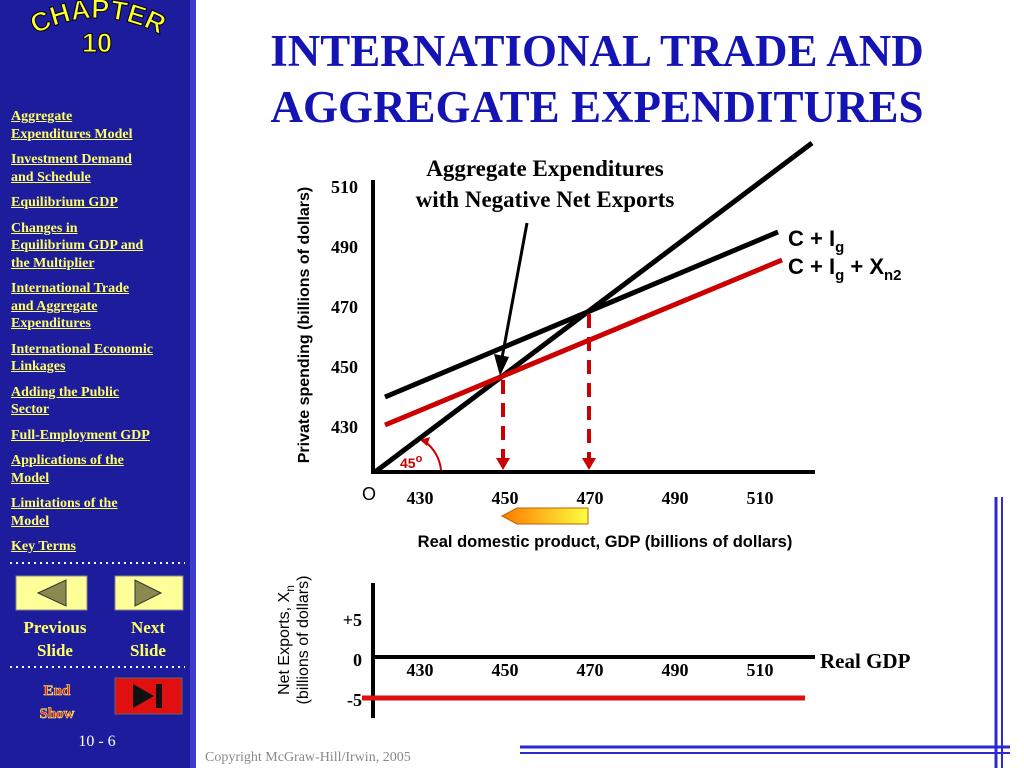  I want to click on previous-button, so click(51, 593).